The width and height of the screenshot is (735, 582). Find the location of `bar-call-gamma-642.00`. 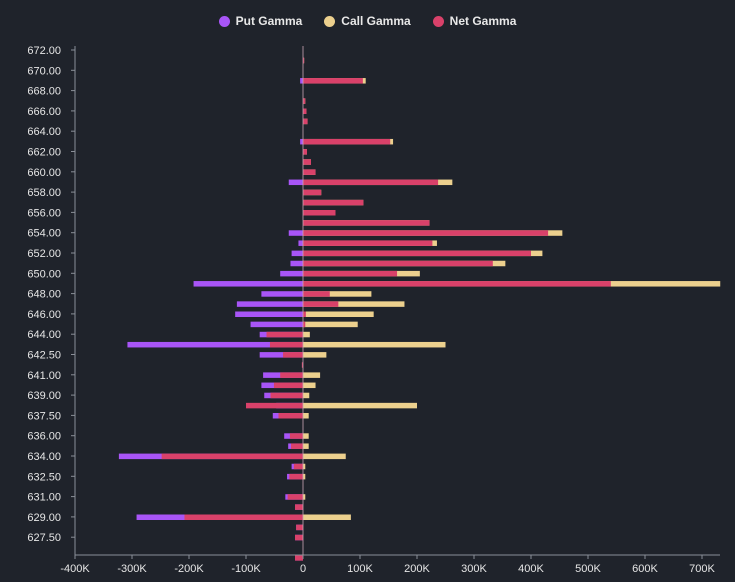

bar-call-gamma-642.00 is located at coordinates (312, 375).